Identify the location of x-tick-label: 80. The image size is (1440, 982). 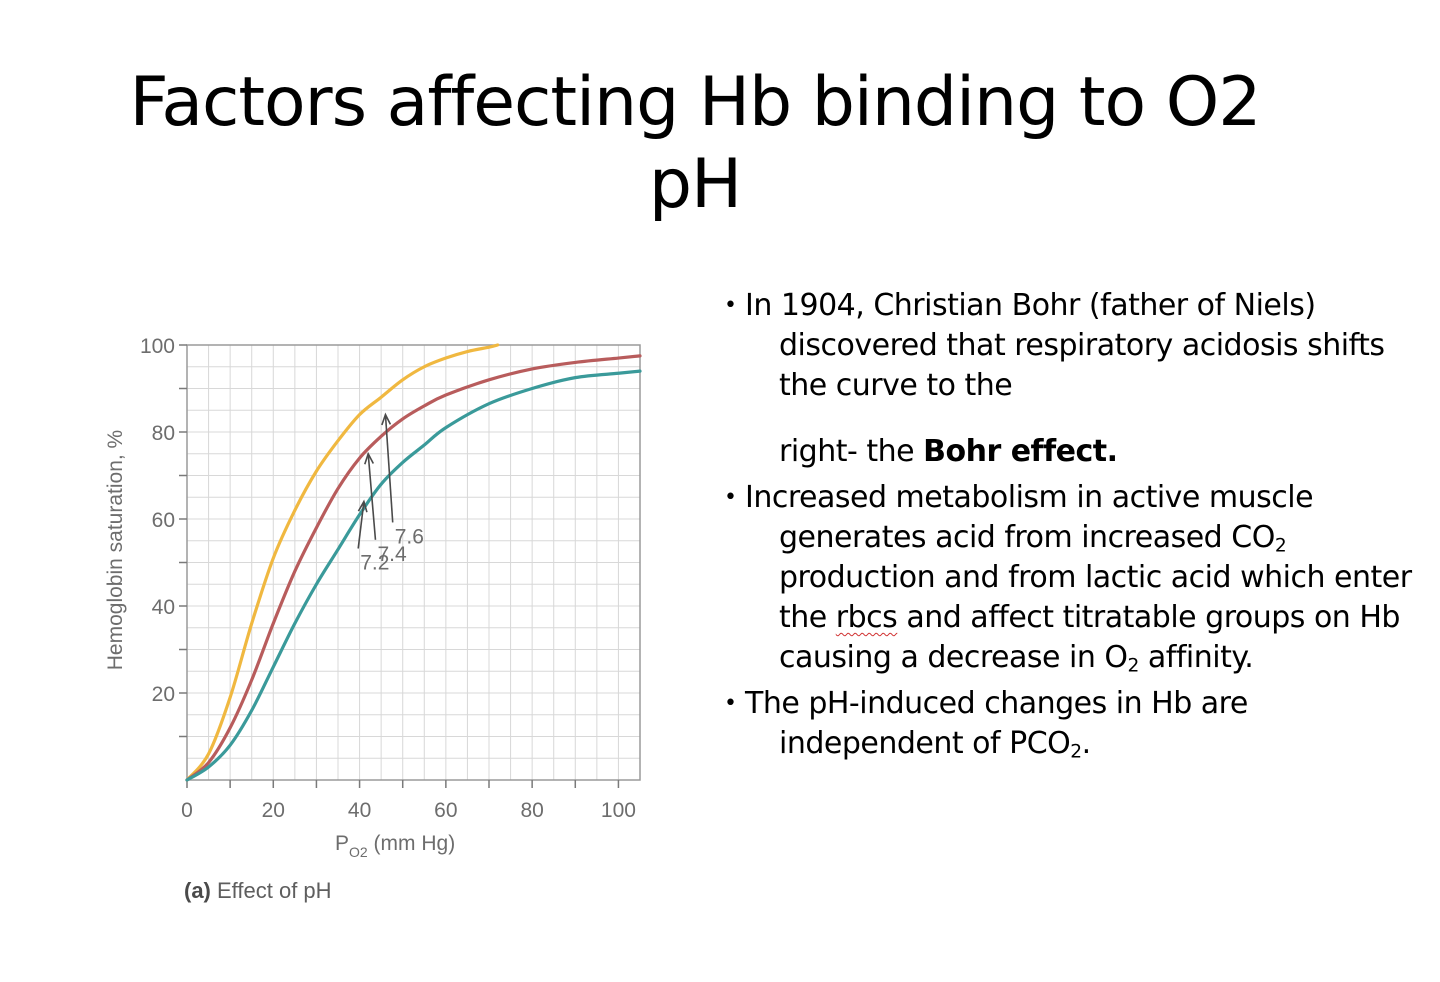
(531, 810).